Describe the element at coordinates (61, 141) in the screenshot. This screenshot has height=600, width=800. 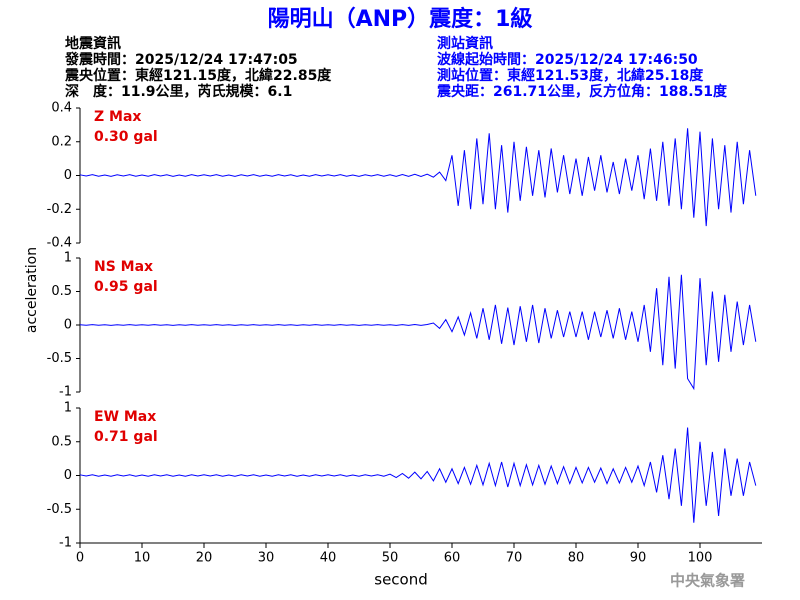
I see `y-tick-label: 0.2` at that location.